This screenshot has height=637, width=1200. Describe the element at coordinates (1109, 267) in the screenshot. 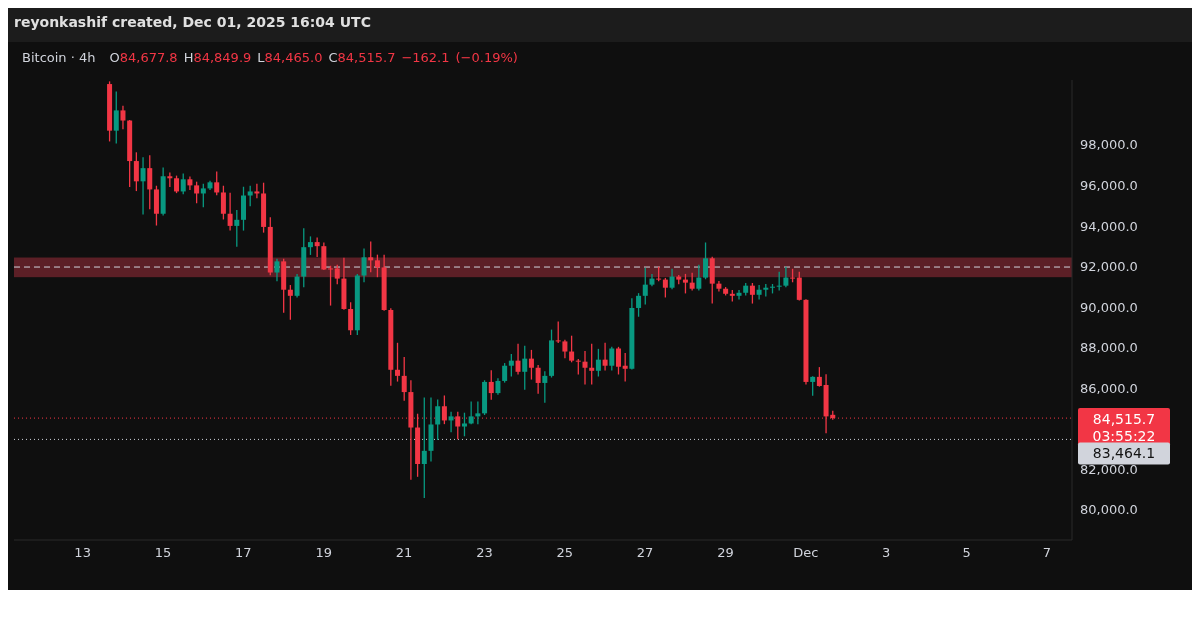

I see `y-tick-label: 92,000.0` at that location.